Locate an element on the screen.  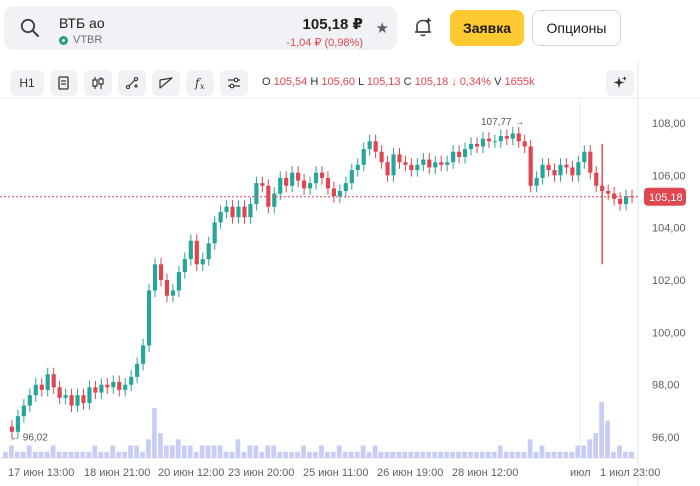
order-button: Заявка is located at coordinates (487, 28).